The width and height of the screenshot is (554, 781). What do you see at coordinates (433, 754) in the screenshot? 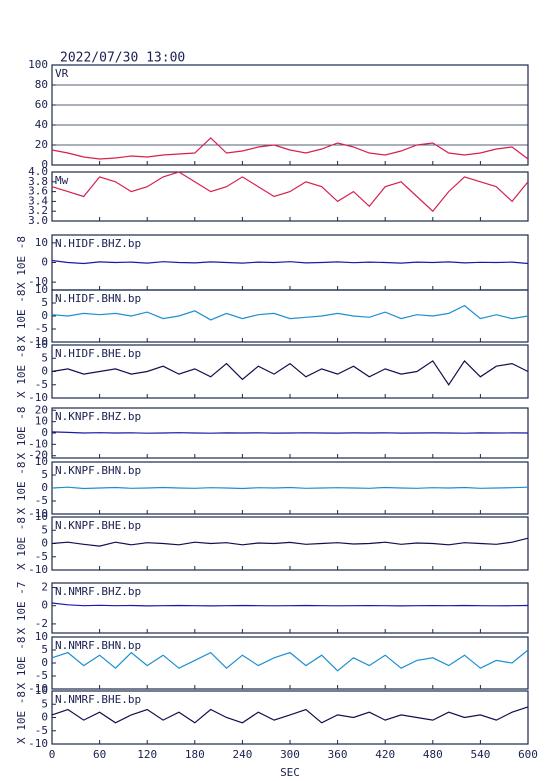
I see `x-tick-label: 480` at bounding box center [433, 754].